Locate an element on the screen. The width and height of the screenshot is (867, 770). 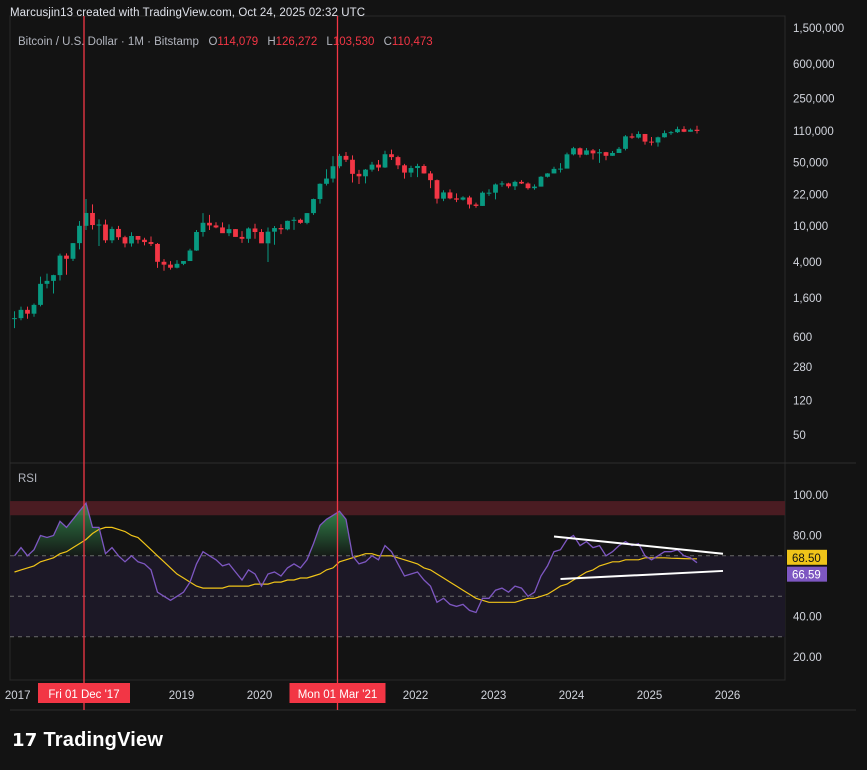
rsi-axis-tick: 80.00 is located at coordinates (807, 537).